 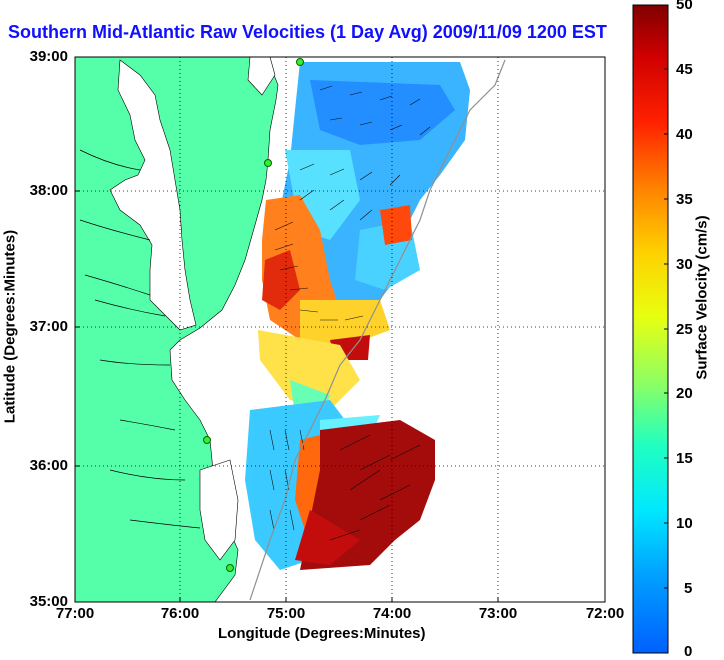 What do you see at coordinates (180, 613) in the screenshot?
I see `x-tick-label: 76:00` at bounding box center [180, 613].